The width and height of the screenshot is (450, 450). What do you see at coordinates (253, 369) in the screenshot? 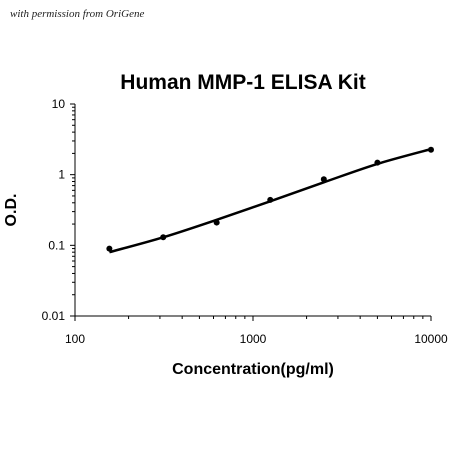
I see `x-axis-label: Concentration(pg/ml)` at bounding box center [253, 369].